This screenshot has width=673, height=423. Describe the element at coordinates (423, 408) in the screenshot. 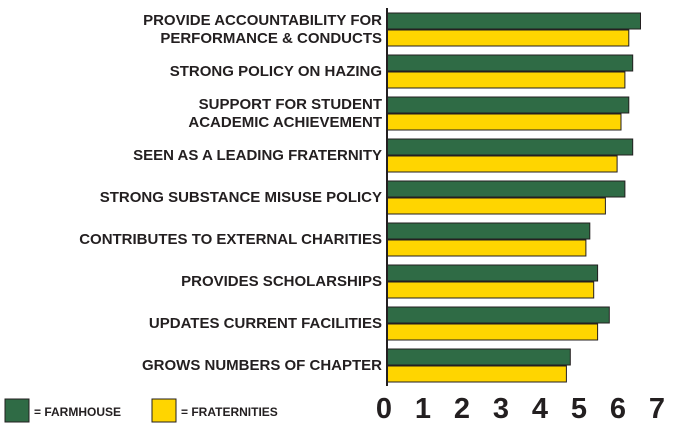

I see `x-tick-label: 1` at that location.